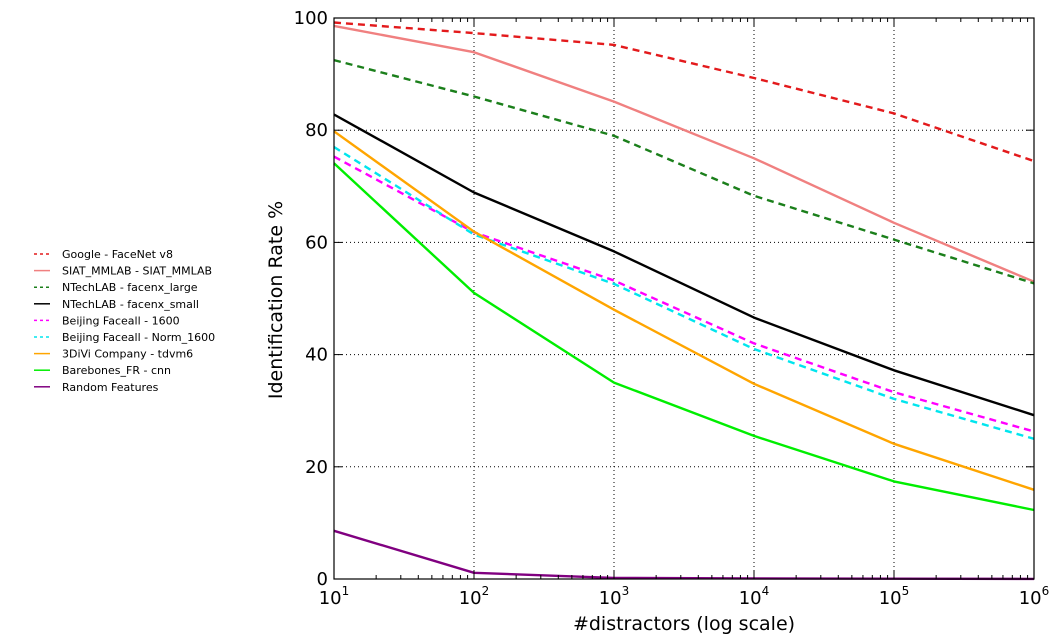  Describe the element at coordinates (894, 596) in the screenshot. I see `x-tick-label: 10⁵` at that location.